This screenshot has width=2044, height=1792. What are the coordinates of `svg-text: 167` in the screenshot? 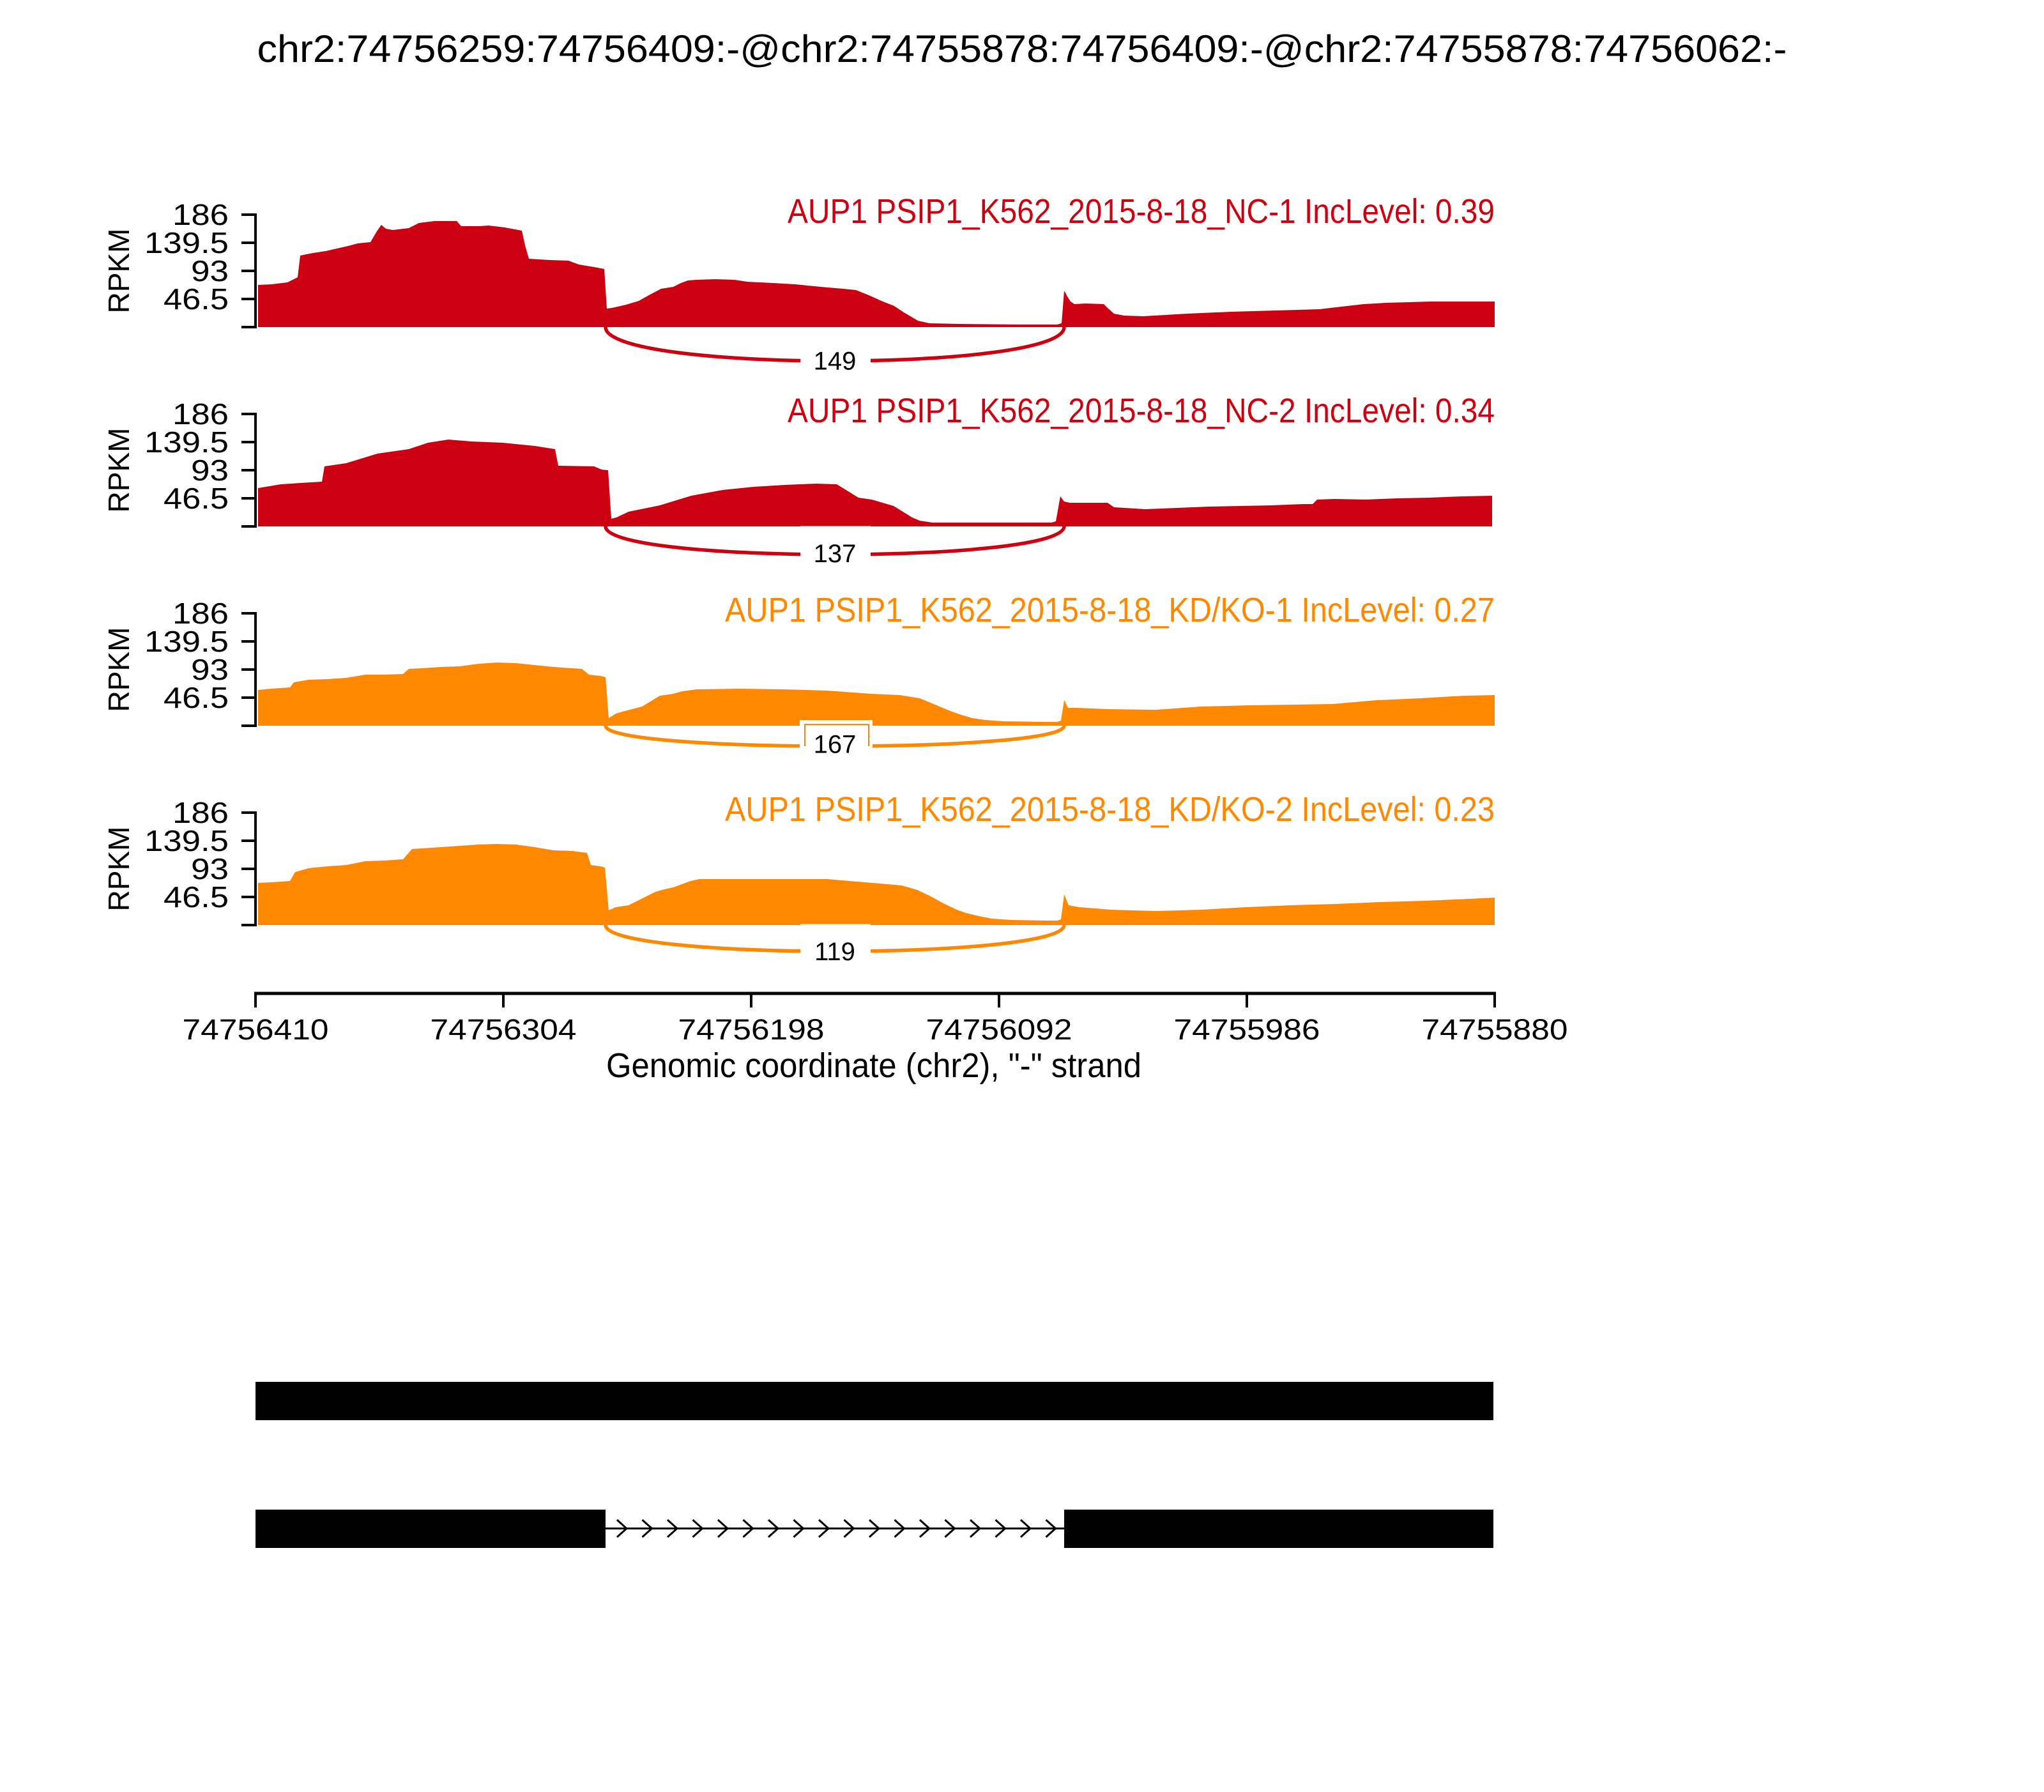 It's located at (835, 745).